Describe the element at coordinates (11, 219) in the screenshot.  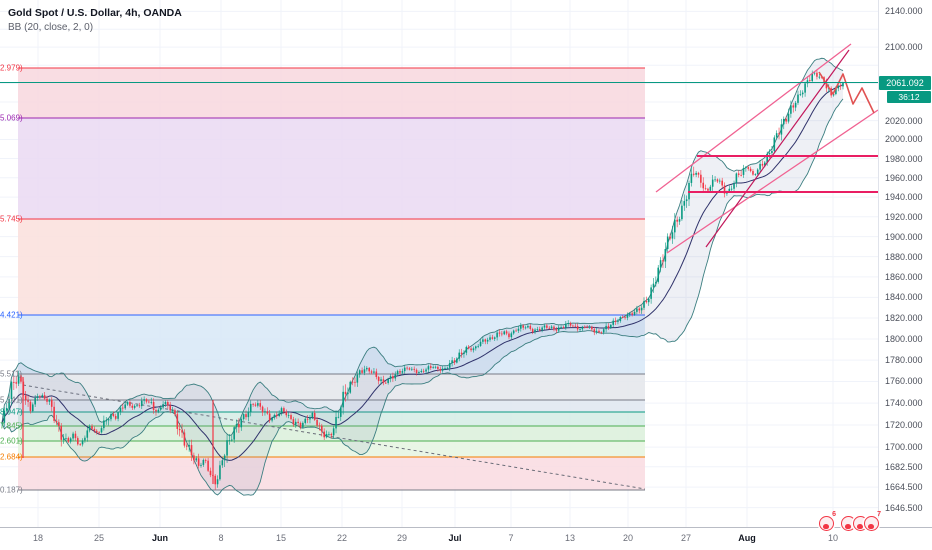
I see `fib-level-label: 5.745)` at that location.